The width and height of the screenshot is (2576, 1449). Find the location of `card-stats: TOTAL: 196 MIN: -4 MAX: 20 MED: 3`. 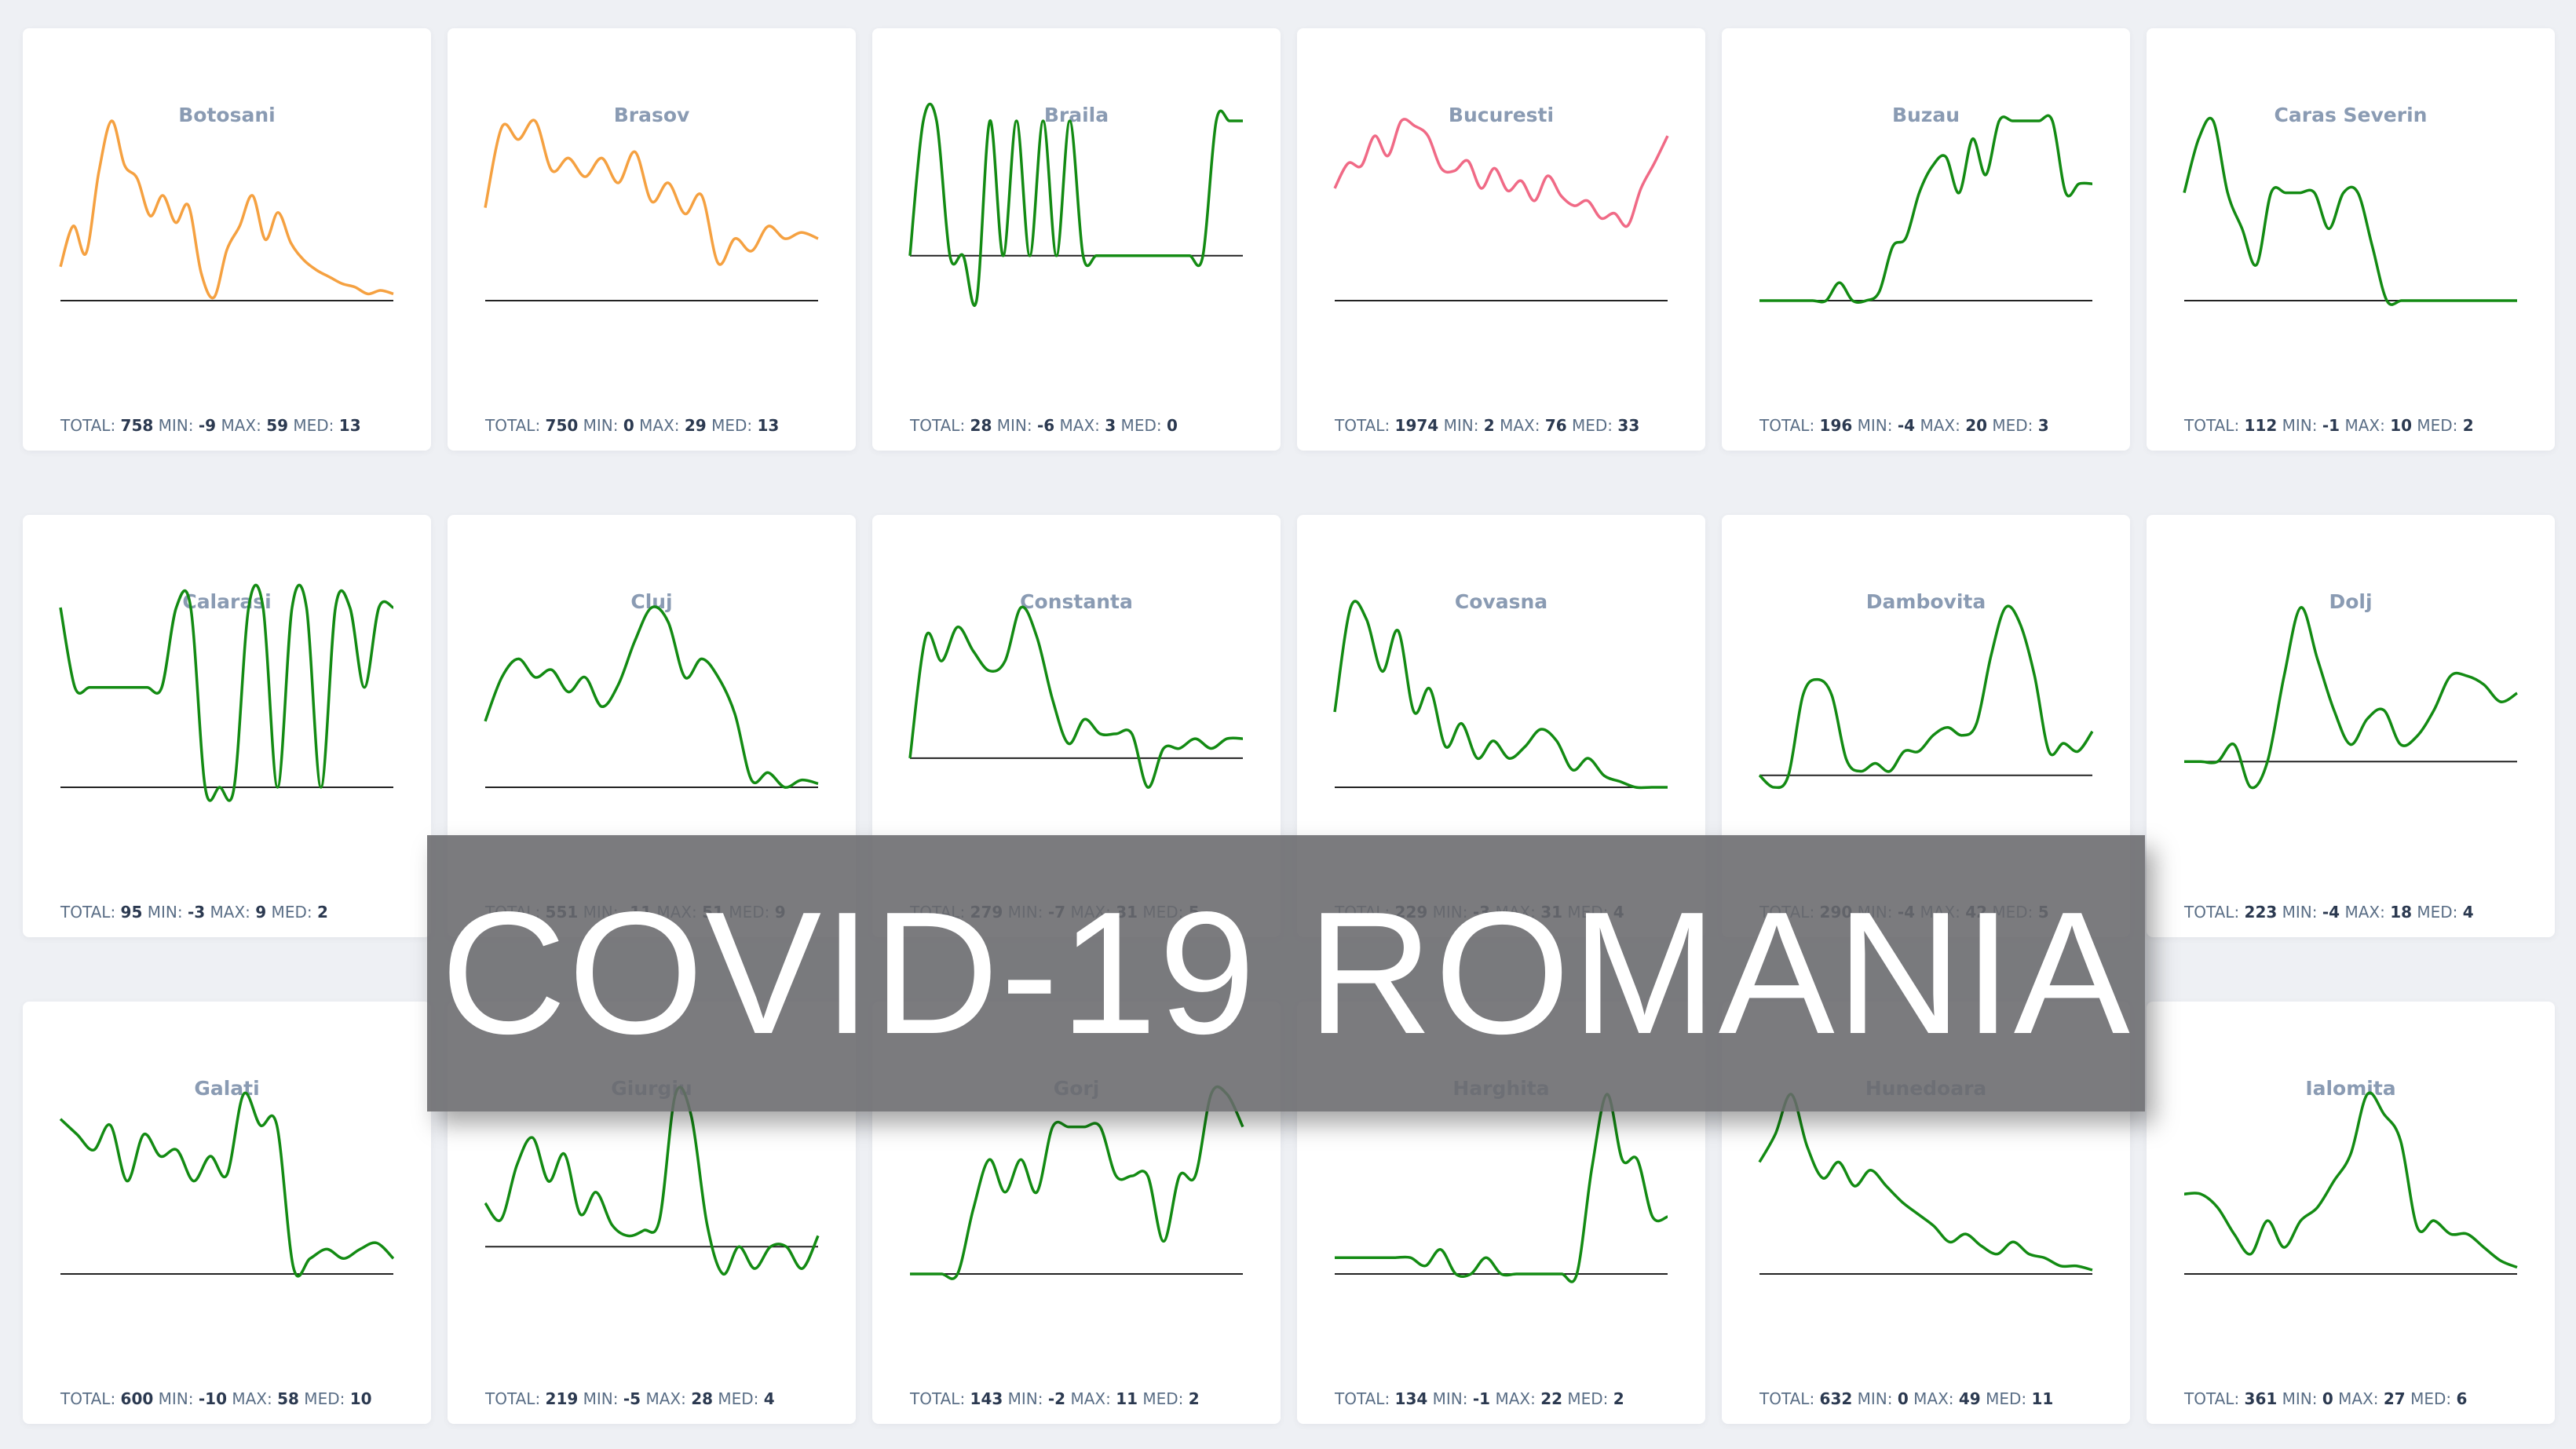

card-stats: TOTAL: 196 MIN: -4 MAX: 20 MED: 3 is located at coordinates (1904, 425).